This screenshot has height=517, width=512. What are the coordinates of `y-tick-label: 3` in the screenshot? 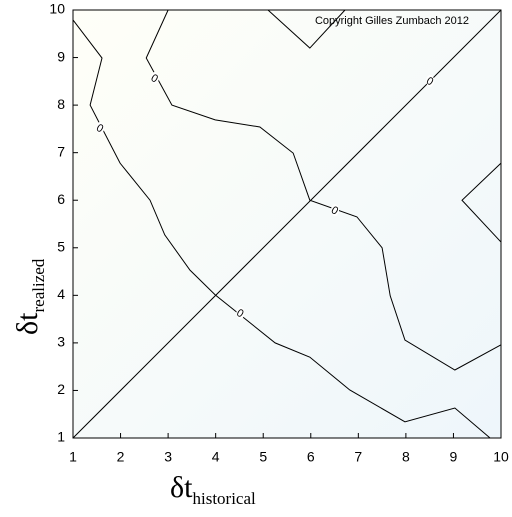 It's located at (61, 342).